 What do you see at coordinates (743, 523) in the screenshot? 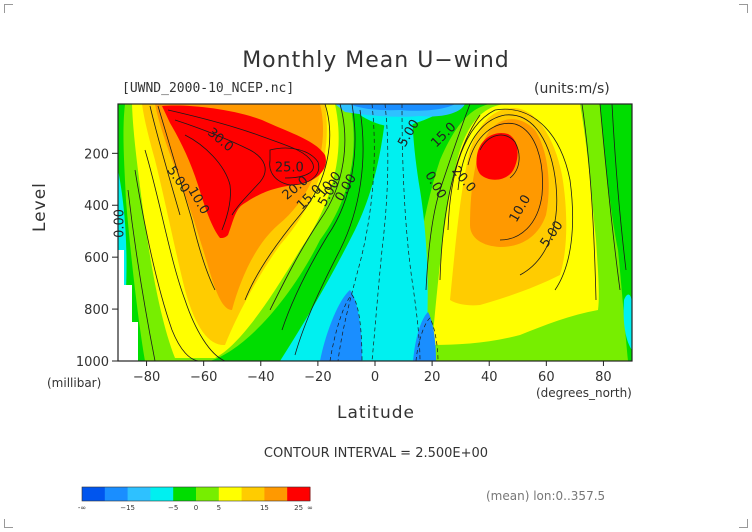
I see `crop-mark-bottom-right` at bounding box center [743, 523].